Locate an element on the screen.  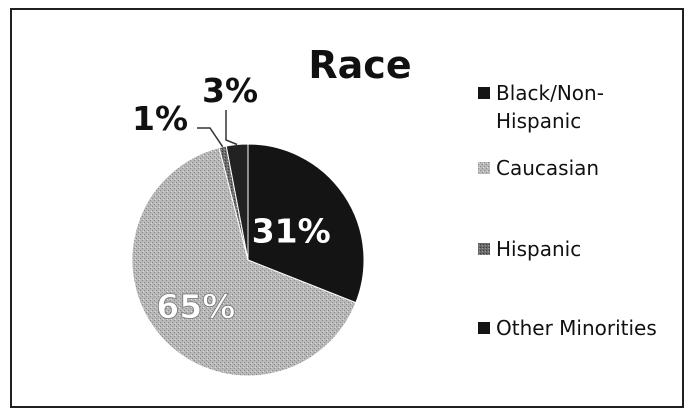
leader-line-hispanic is located at coordinates (210, 137).